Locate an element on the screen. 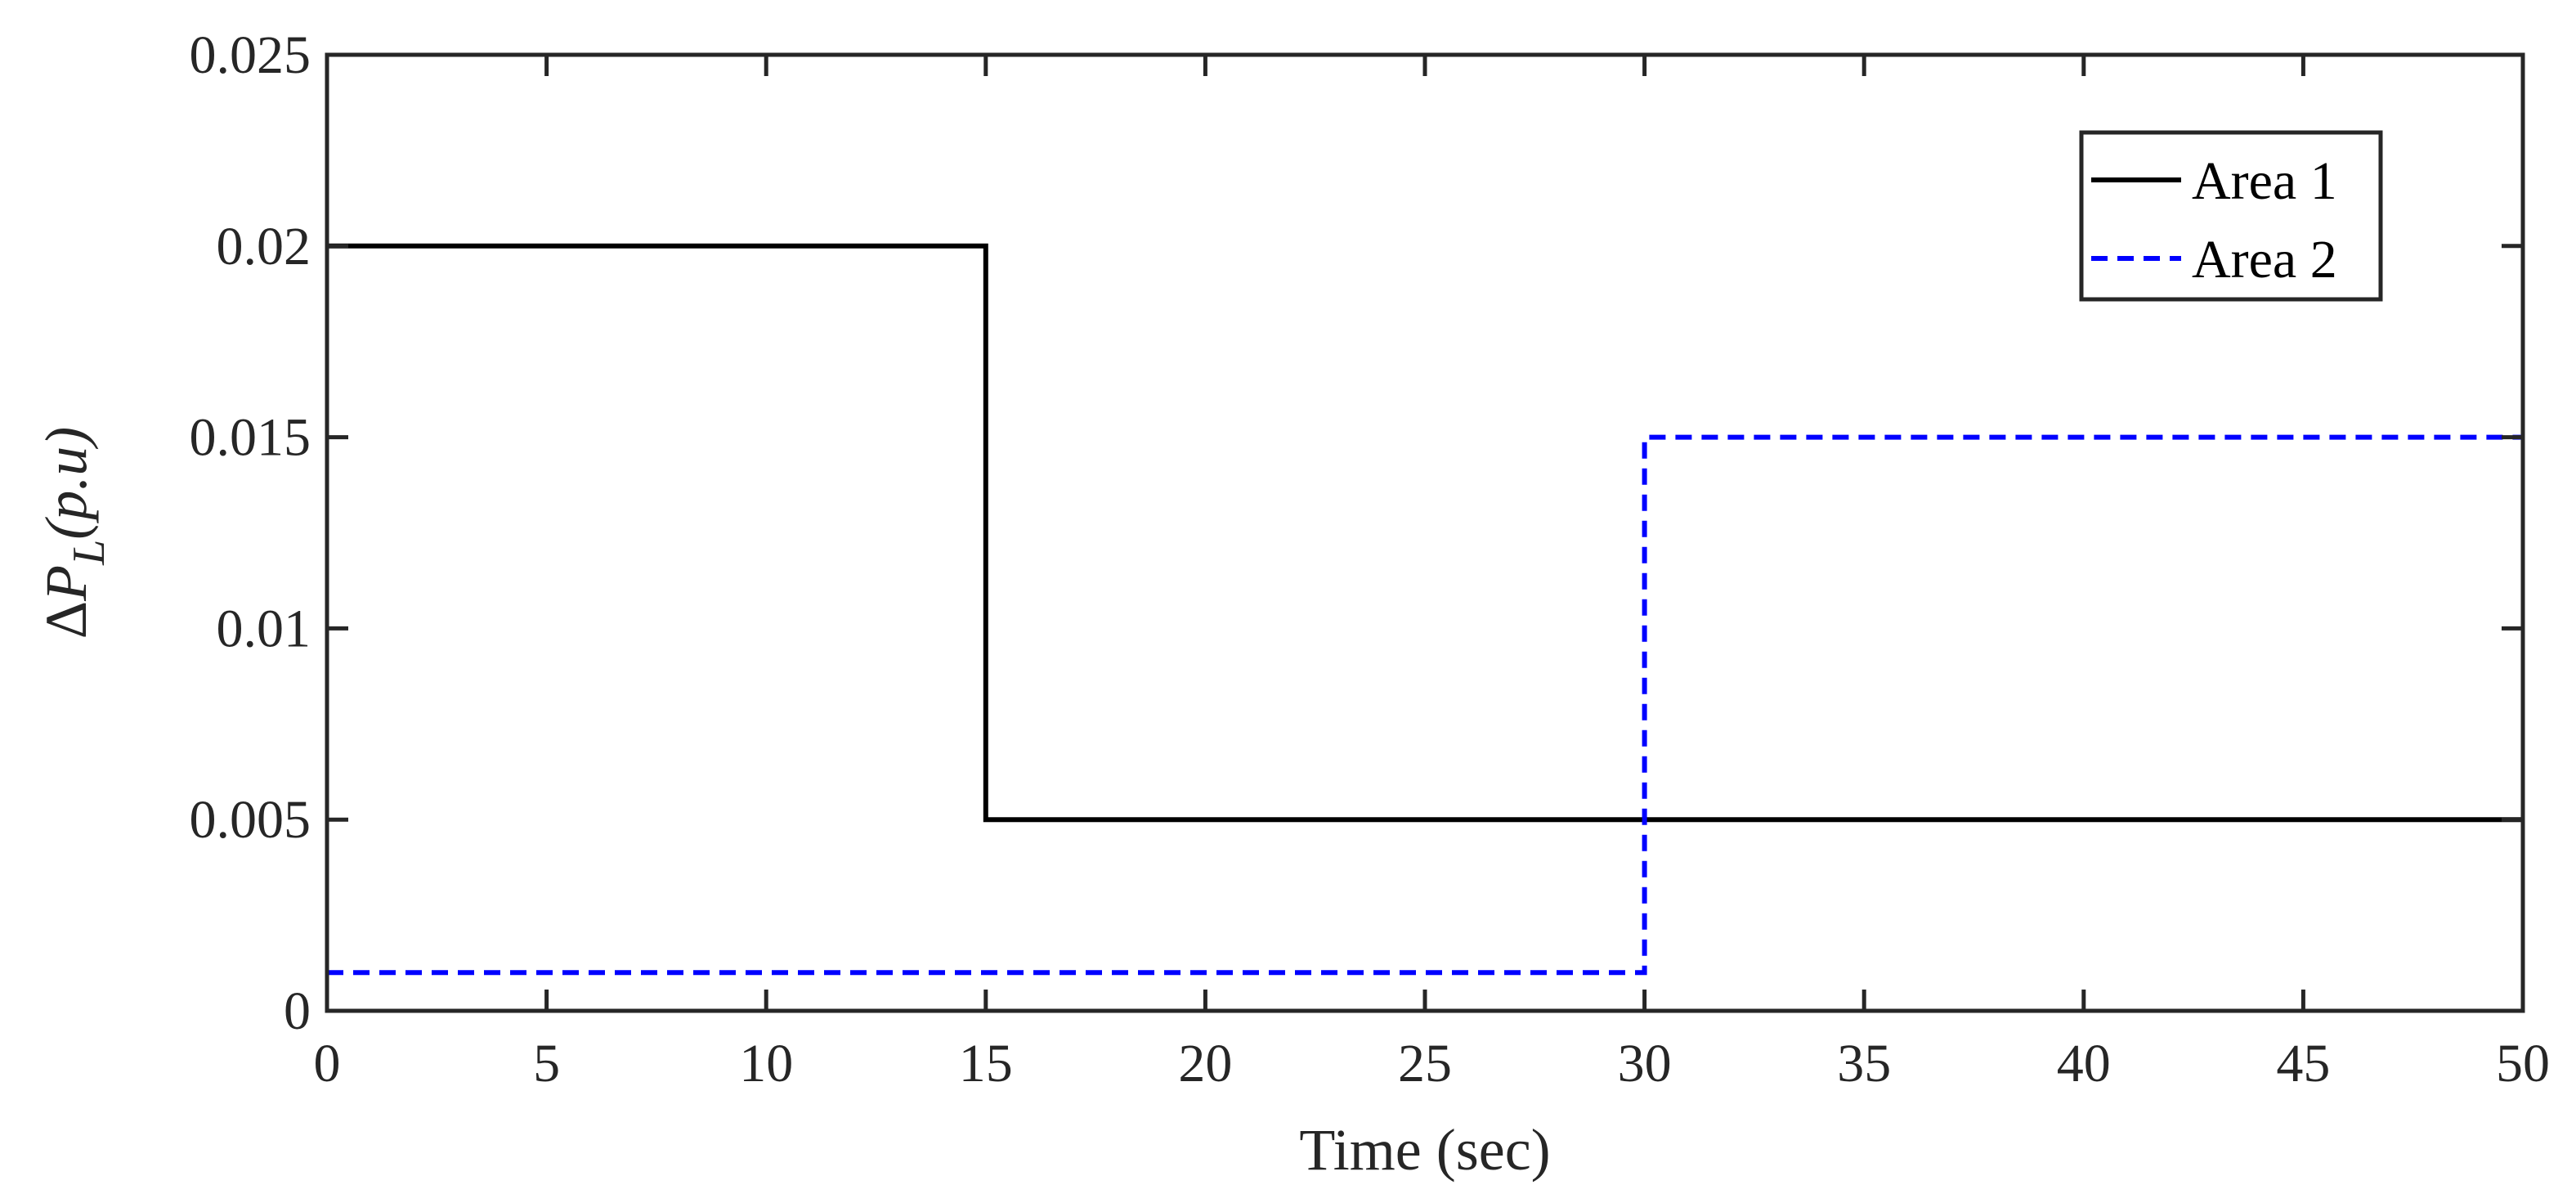 This screenshot has height=1203, width=2576. y-axis-delta: Δ is located at coordinates (66, 620).